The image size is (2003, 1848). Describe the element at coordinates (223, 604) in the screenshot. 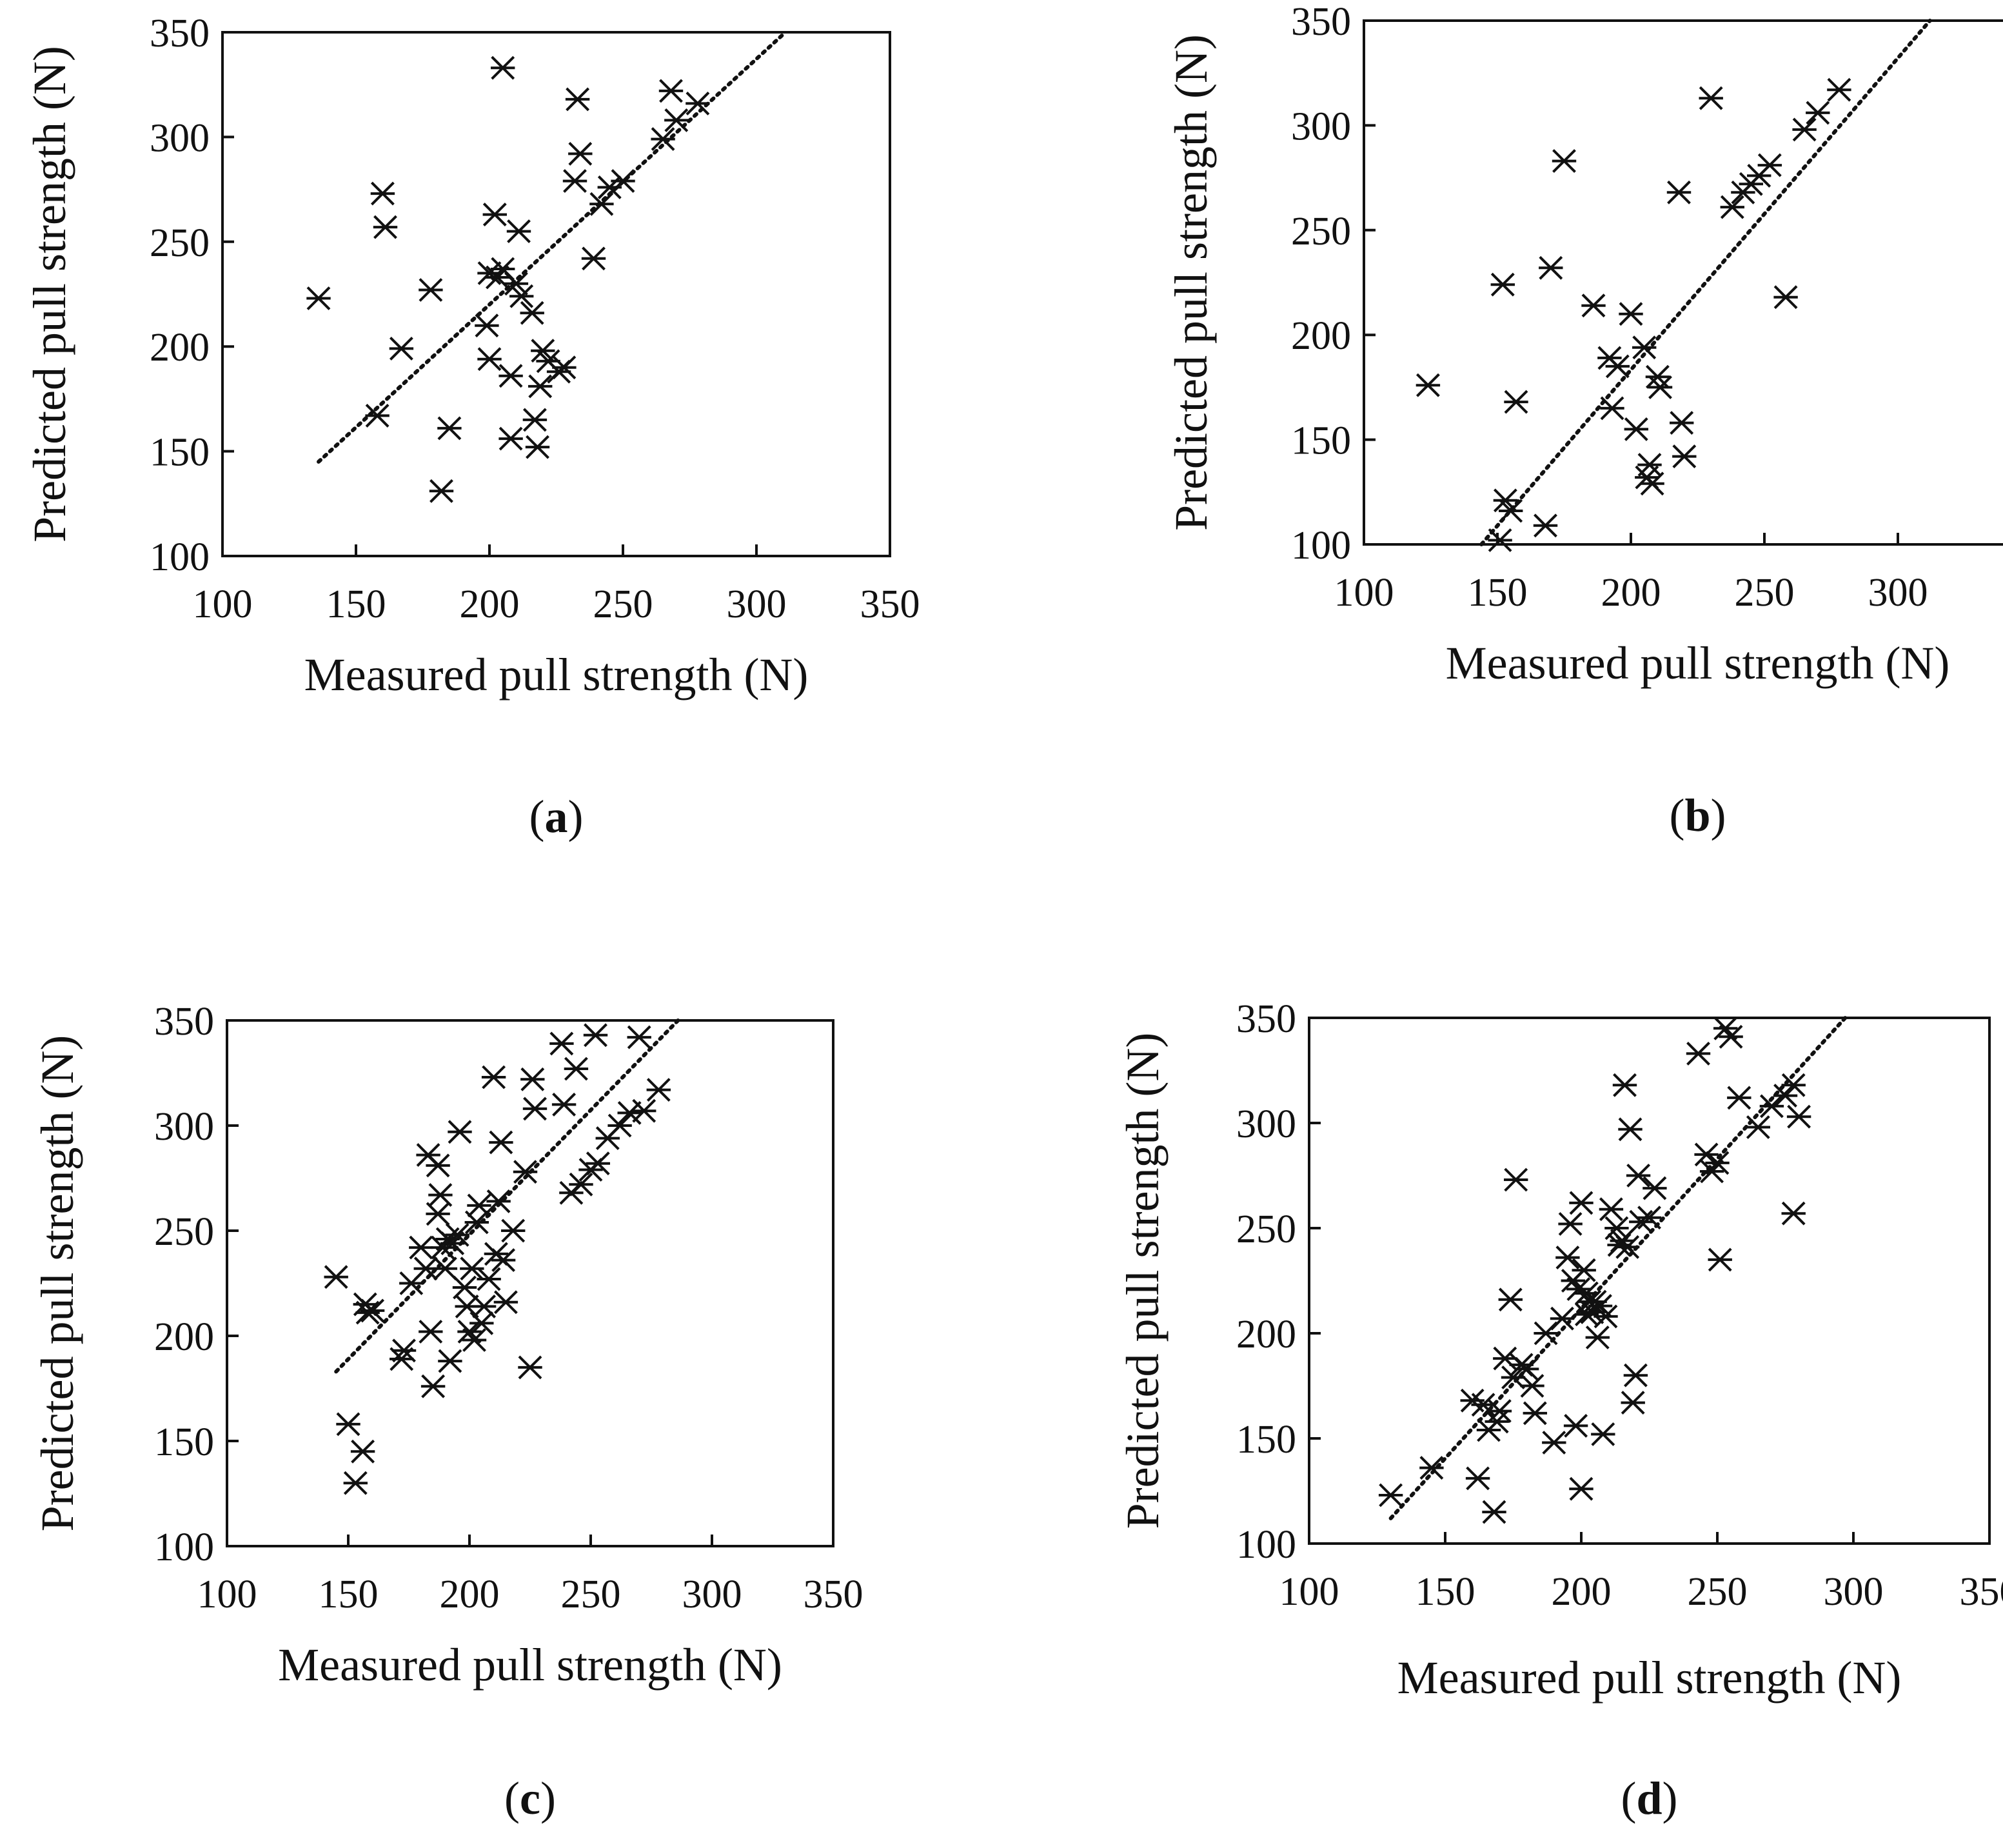

I see `x-tick-label: 100` at that location.